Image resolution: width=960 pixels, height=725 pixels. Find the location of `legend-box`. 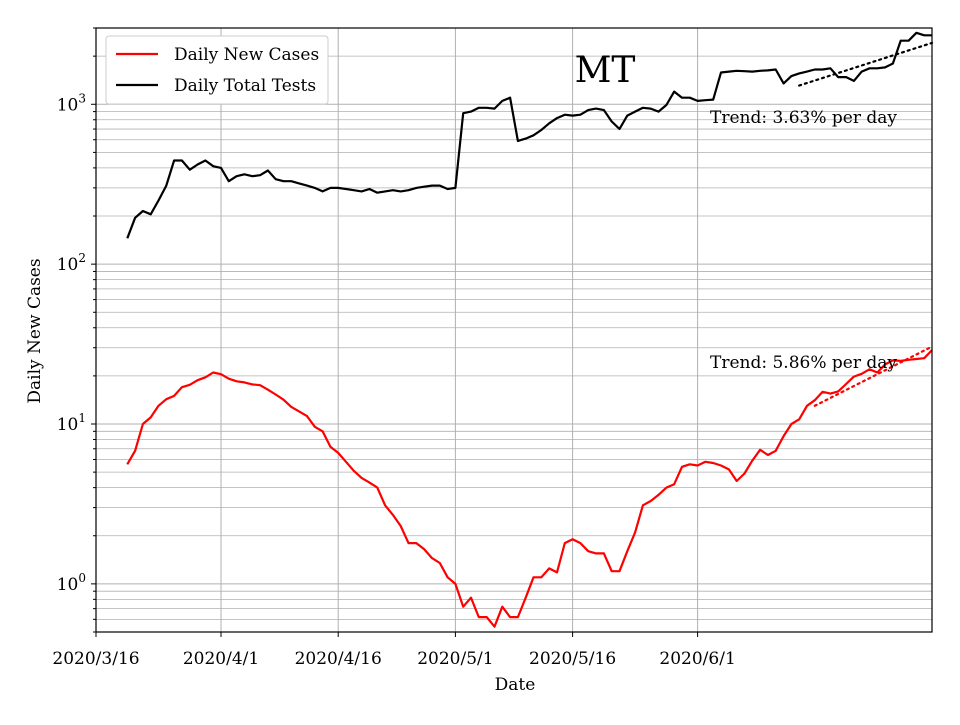

legend-box is located at coordinates (217, 70).